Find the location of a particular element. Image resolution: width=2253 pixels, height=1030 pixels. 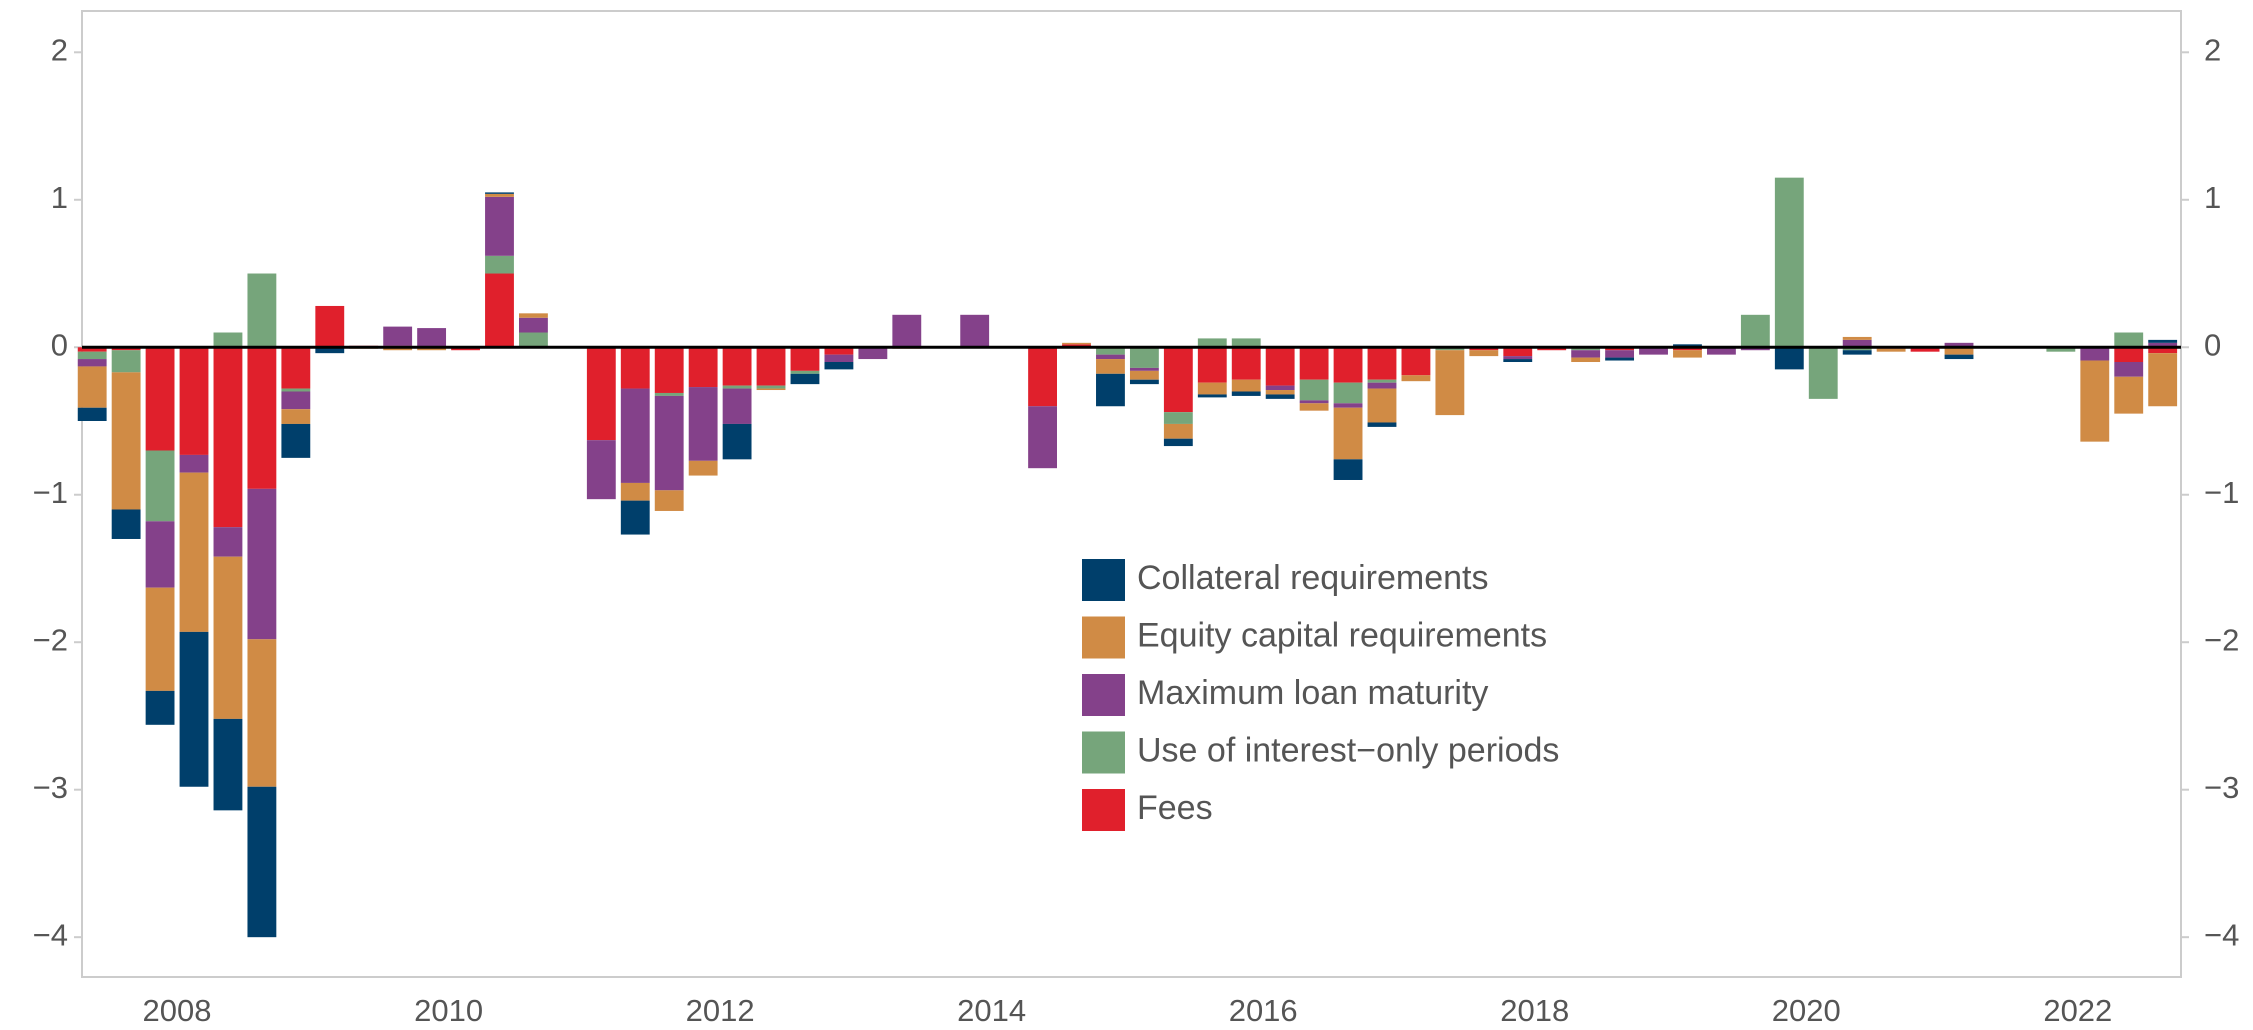

y2-tick-label: −4 is located at coordinates (2221, 934).